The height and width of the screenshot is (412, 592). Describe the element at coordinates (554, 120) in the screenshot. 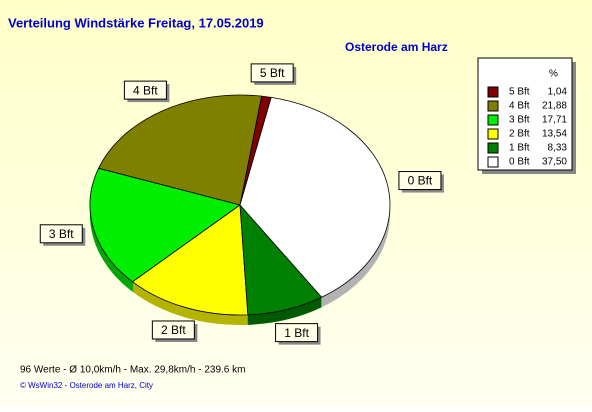

I see `legend-value: 17,71` at that location.